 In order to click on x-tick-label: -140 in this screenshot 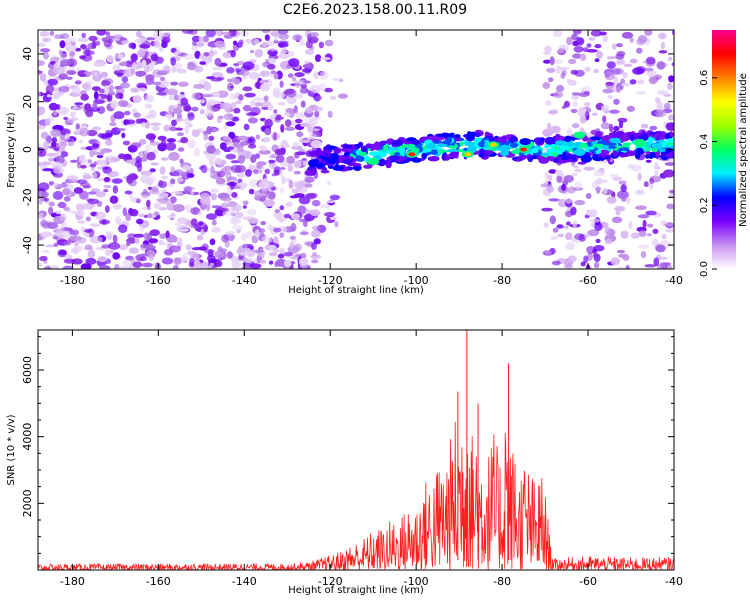, I will do `click(244, 280)`.